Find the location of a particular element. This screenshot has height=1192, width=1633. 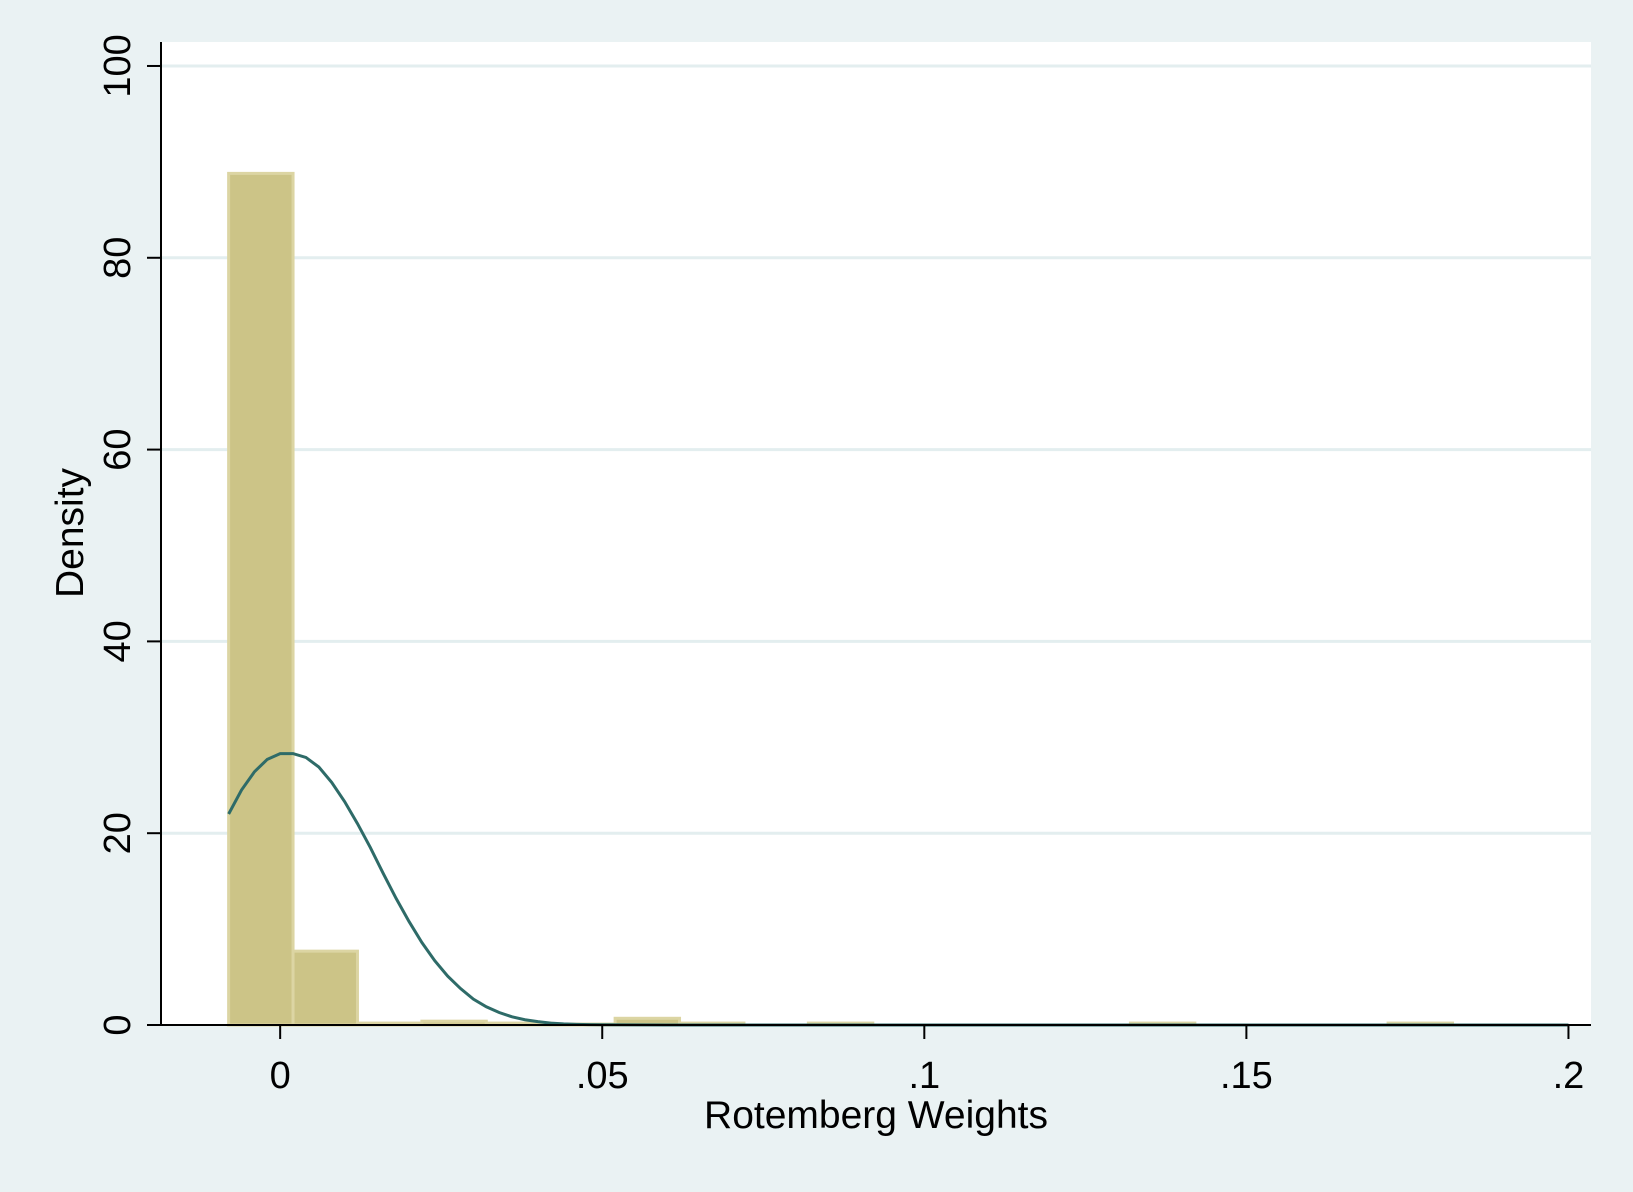

y-tick-label: 0 is located at coordinates (118, 1024).